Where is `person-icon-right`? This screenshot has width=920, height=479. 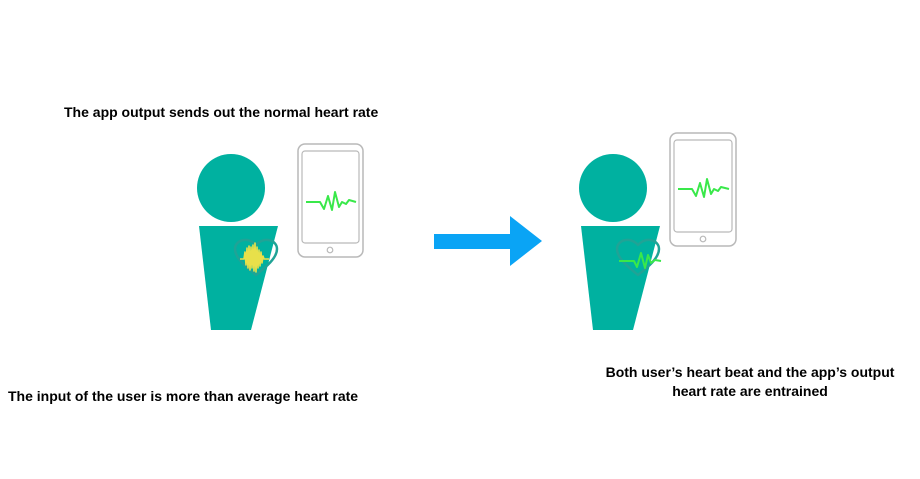 person-icon-right is located at coordinates (620, 242).